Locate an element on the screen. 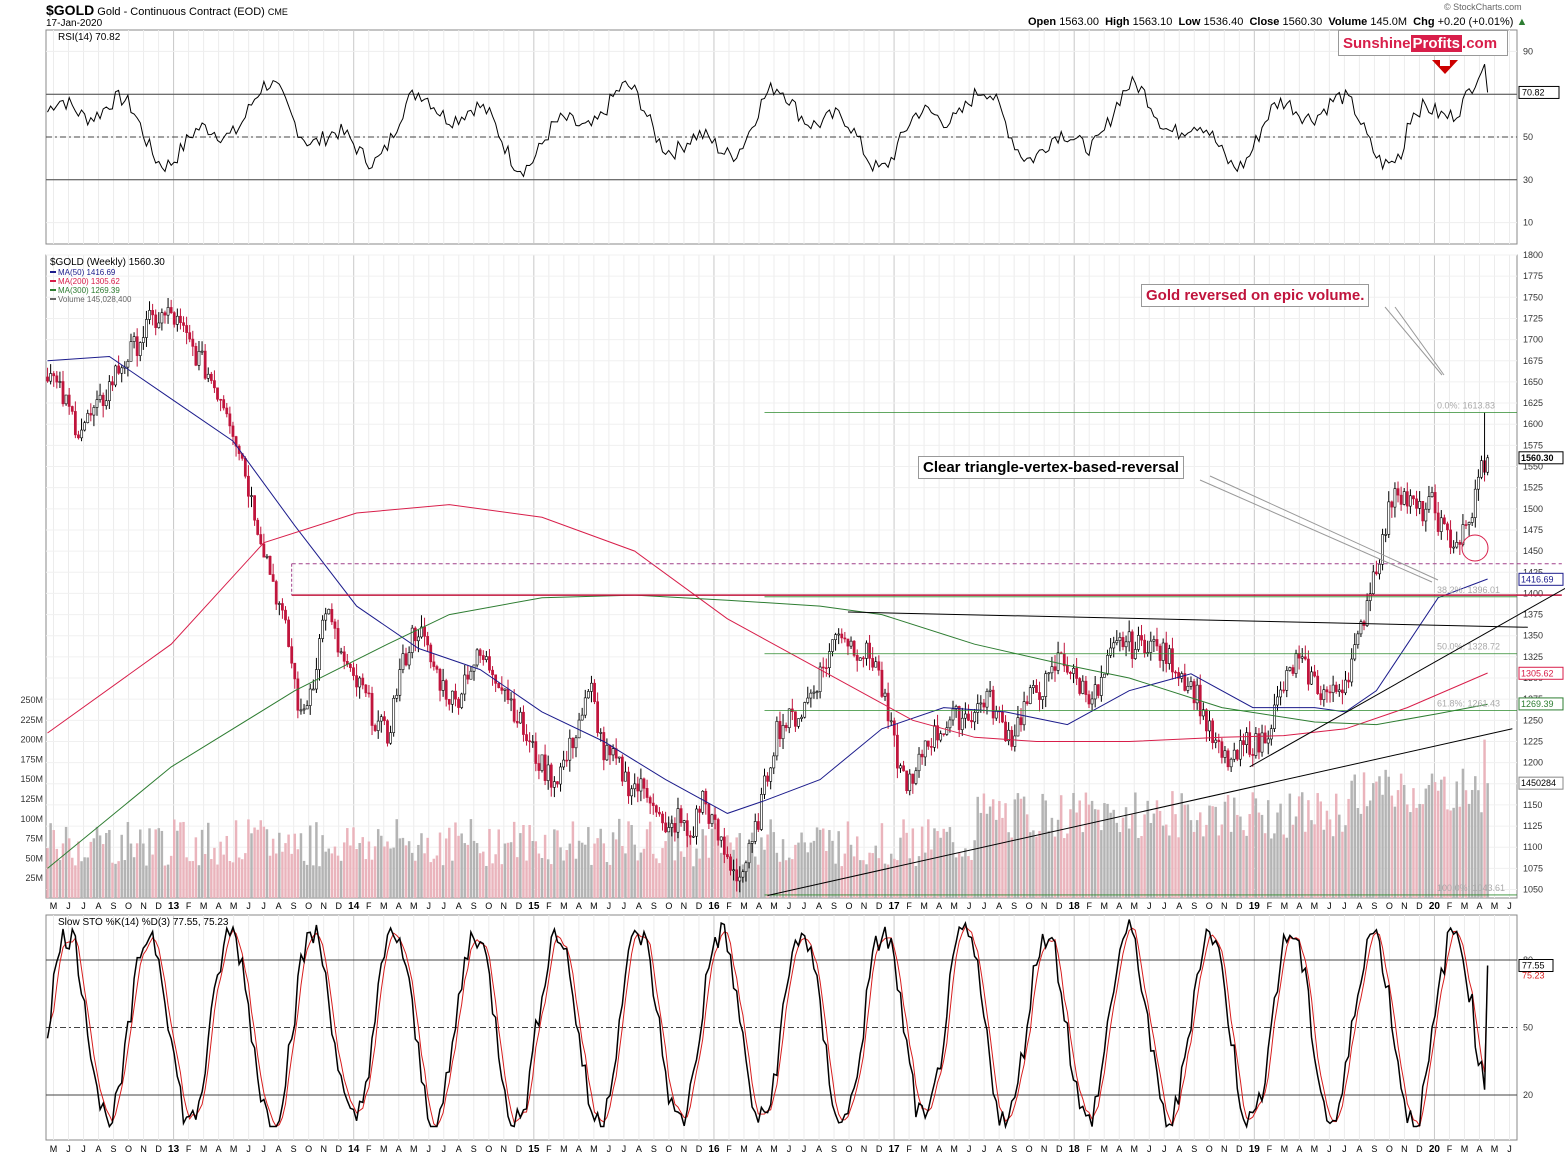 The width and height of the screenshot is (1565, 1157). rsi-last-value: 70.82 is located at coordinates (1533, 92).